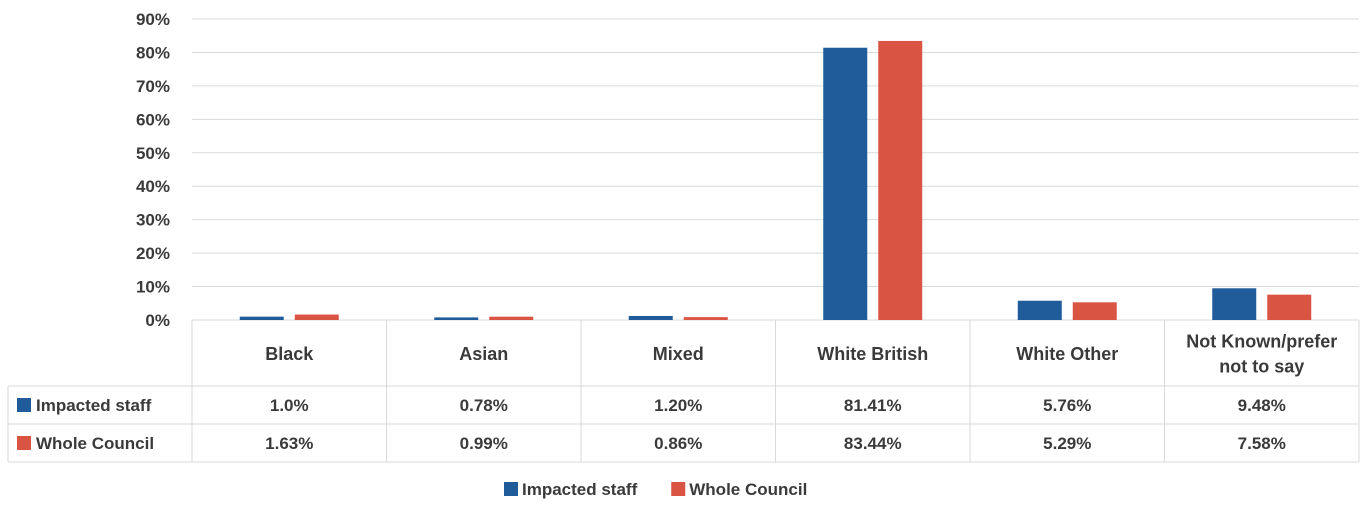 The width and height of the screenshot is (1361, 511). I want to click on data-label: 81.41%, so click(873, 405).